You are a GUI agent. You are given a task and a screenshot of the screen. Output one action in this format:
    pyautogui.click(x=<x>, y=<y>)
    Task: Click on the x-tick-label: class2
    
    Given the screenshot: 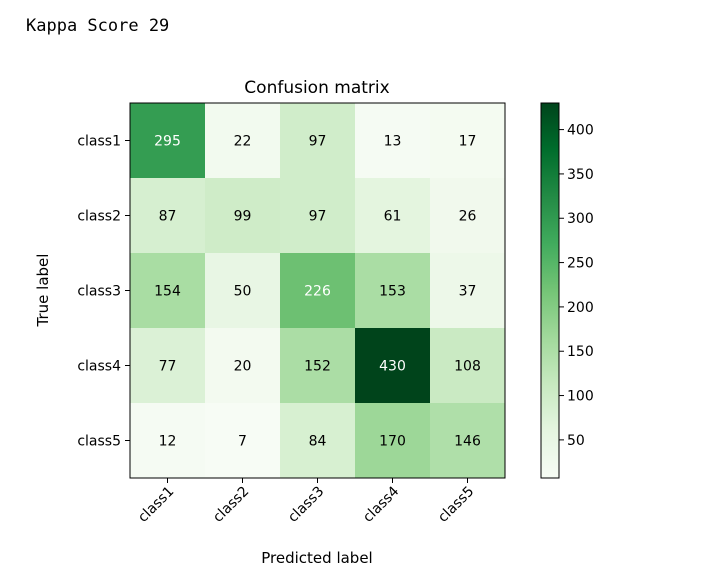 What is the action you would take?
    pyautogui.click(x=231, y=505)
    